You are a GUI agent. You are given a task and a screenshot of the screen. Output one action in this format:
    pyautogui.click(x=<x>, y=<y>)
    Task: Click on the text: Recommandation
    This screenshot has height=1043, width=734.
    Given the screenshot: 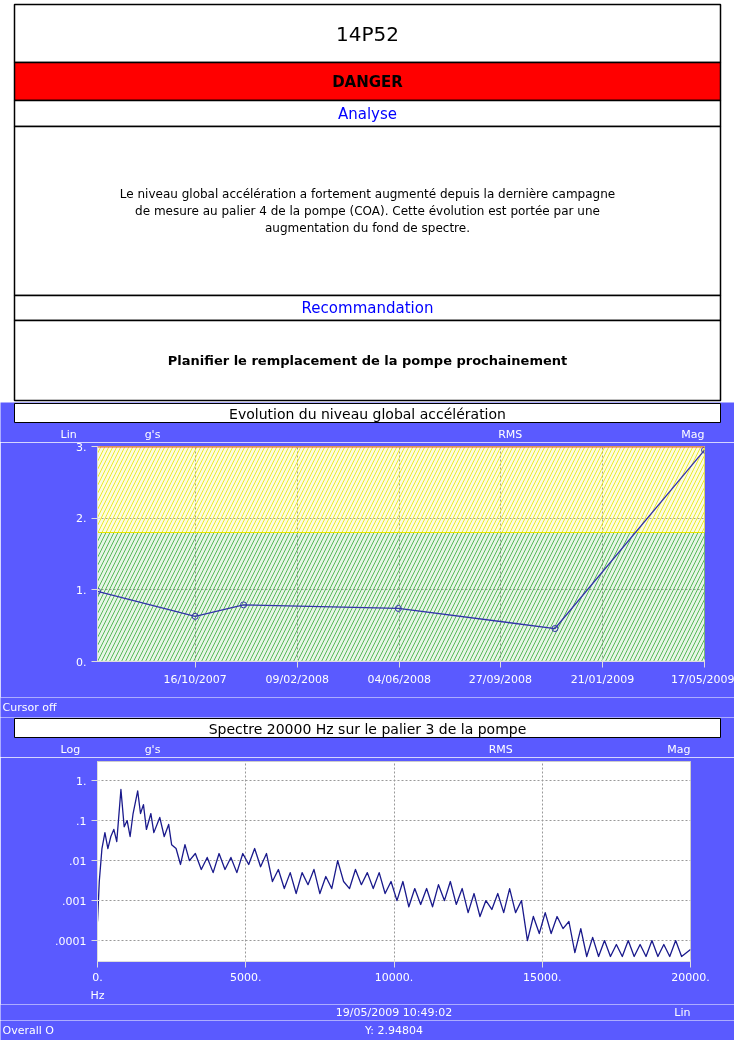 What is the action you would take?
    pyautogui.click(x=367, y=308)
    